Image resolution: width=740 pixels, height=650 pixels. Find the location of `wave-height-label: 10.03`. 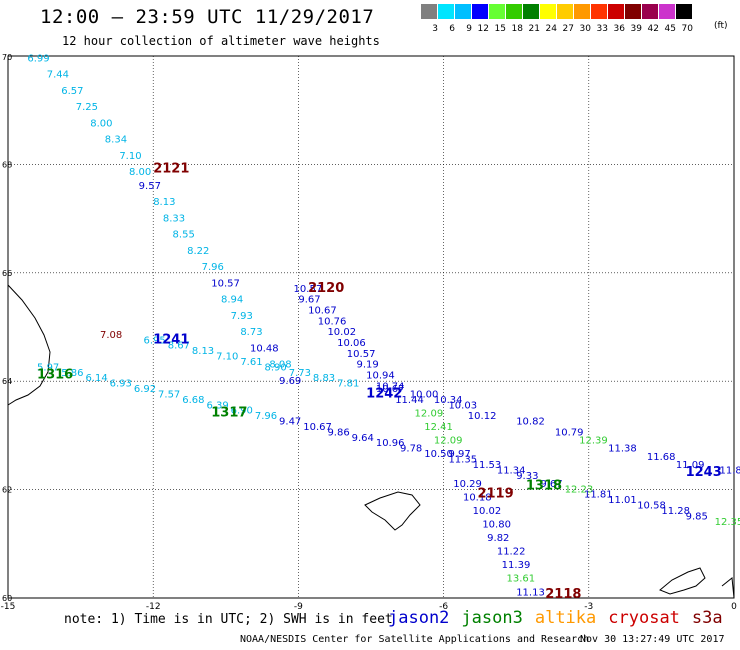

wave-height-label: 10.03 is located at coordinates (462, 405).